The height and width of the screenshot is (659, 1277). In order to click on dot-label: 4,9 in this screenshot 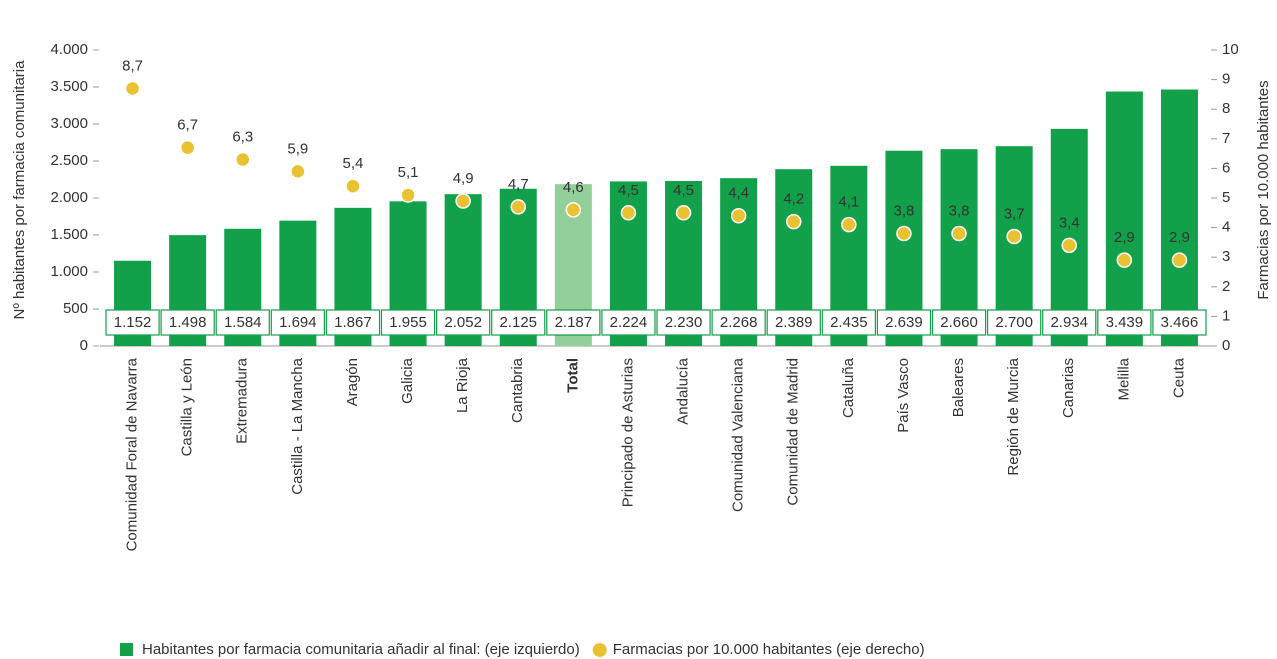, I will do `click(463, 178)`.